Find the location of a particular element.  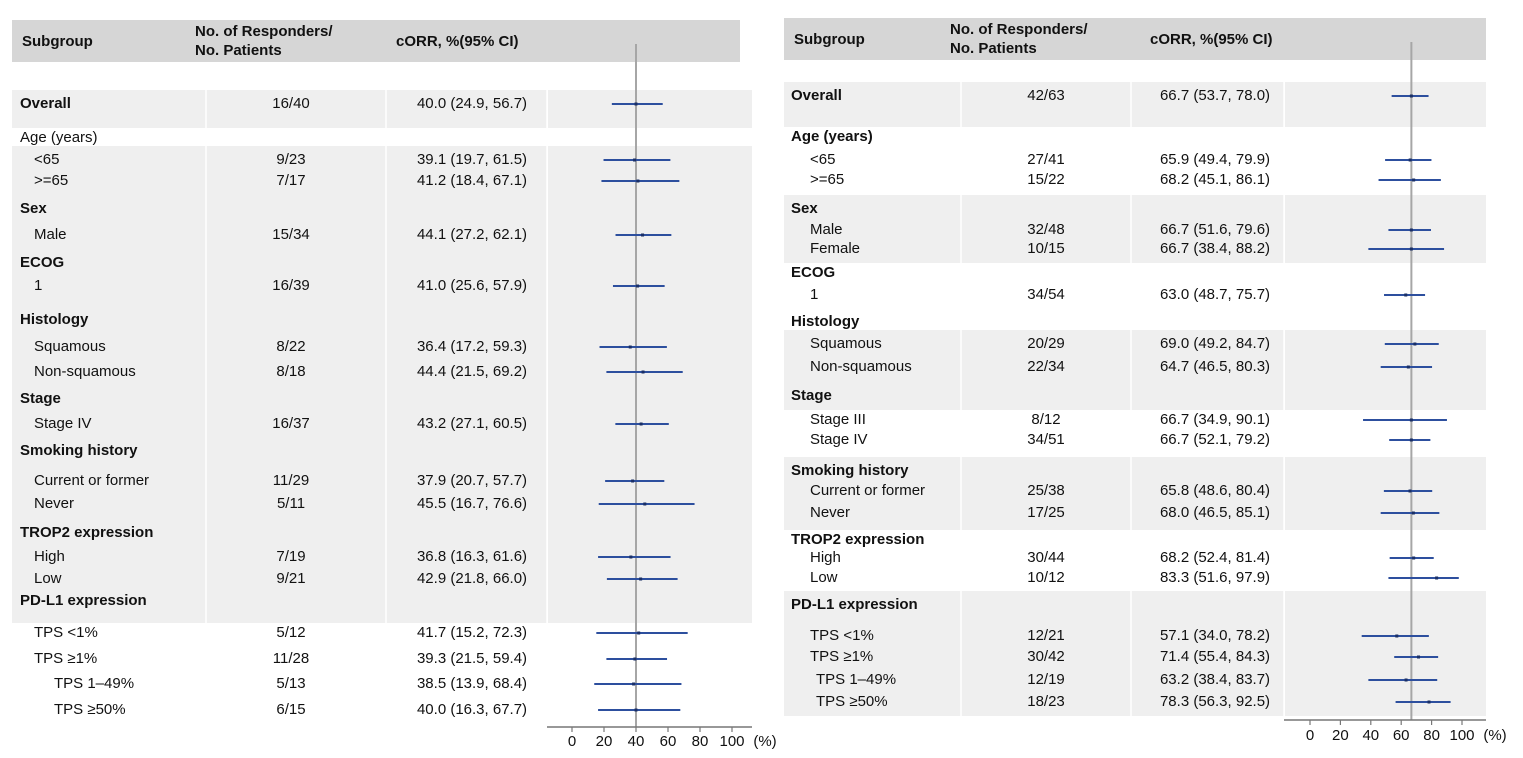

subgroup-label: TPS <1% is located at coordinates (66, 632).